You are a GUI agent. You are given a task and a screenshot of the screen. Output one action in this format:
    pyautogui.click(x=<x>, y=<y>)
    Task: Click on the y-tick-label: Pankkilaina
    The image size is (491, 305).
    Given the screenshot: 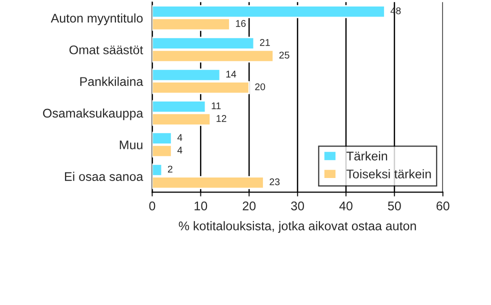 What is the action you would take?
    pyautogui.click(x=112, y=81)
    